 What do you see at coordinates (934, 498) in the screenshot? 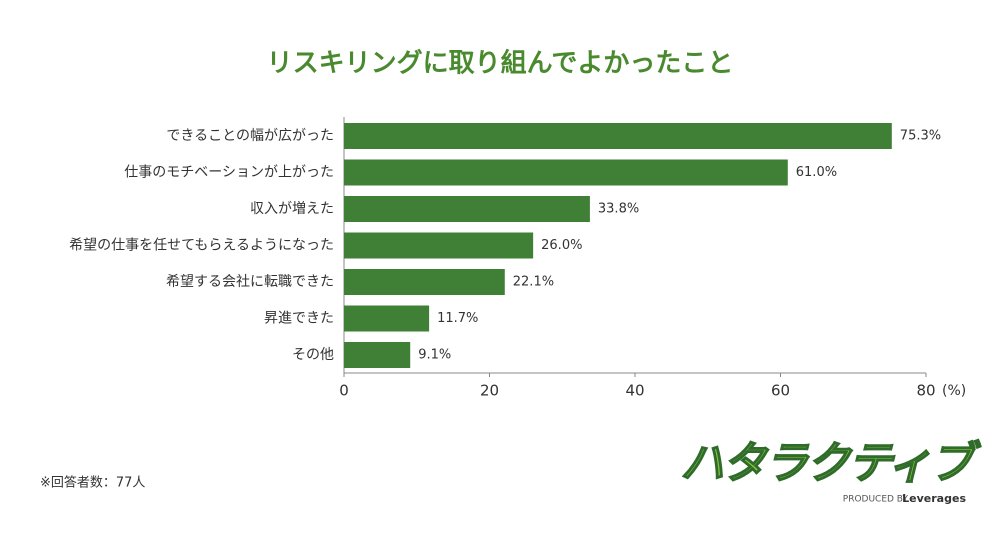
I see `logo-company: Leverages` at bounding box center [934, 498].